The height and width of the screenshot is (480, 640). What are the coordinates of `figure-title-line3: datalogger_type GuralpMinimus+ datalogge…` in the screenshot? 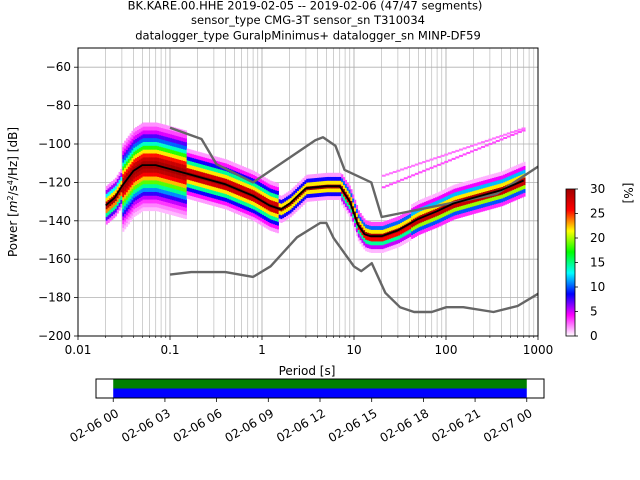 It's located at (308, 36).